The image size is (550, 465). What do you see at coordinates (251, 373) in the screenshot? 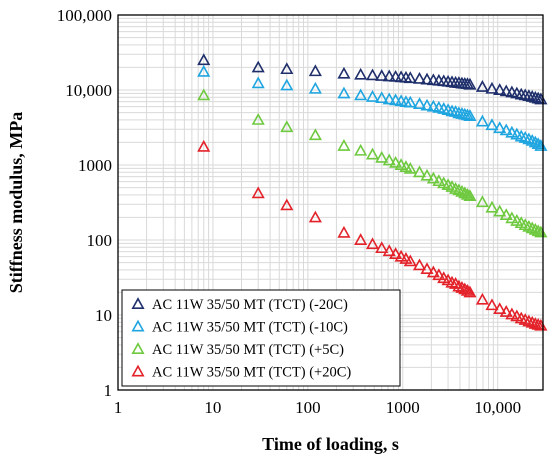
I see `legend-label: AC 11W 35/50 MT (TCT) (+20C)` at bounding box center [251, 373].